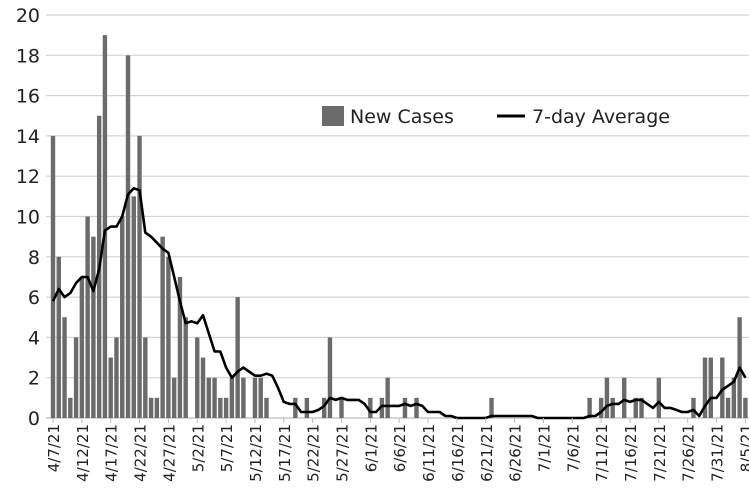 The height and width of the screenshot is (504, 749). What do you see at coordinates (718, 453) in the screenshot?
I see `x-tick-label: 7/31/21` at bounding box center [718, 453].